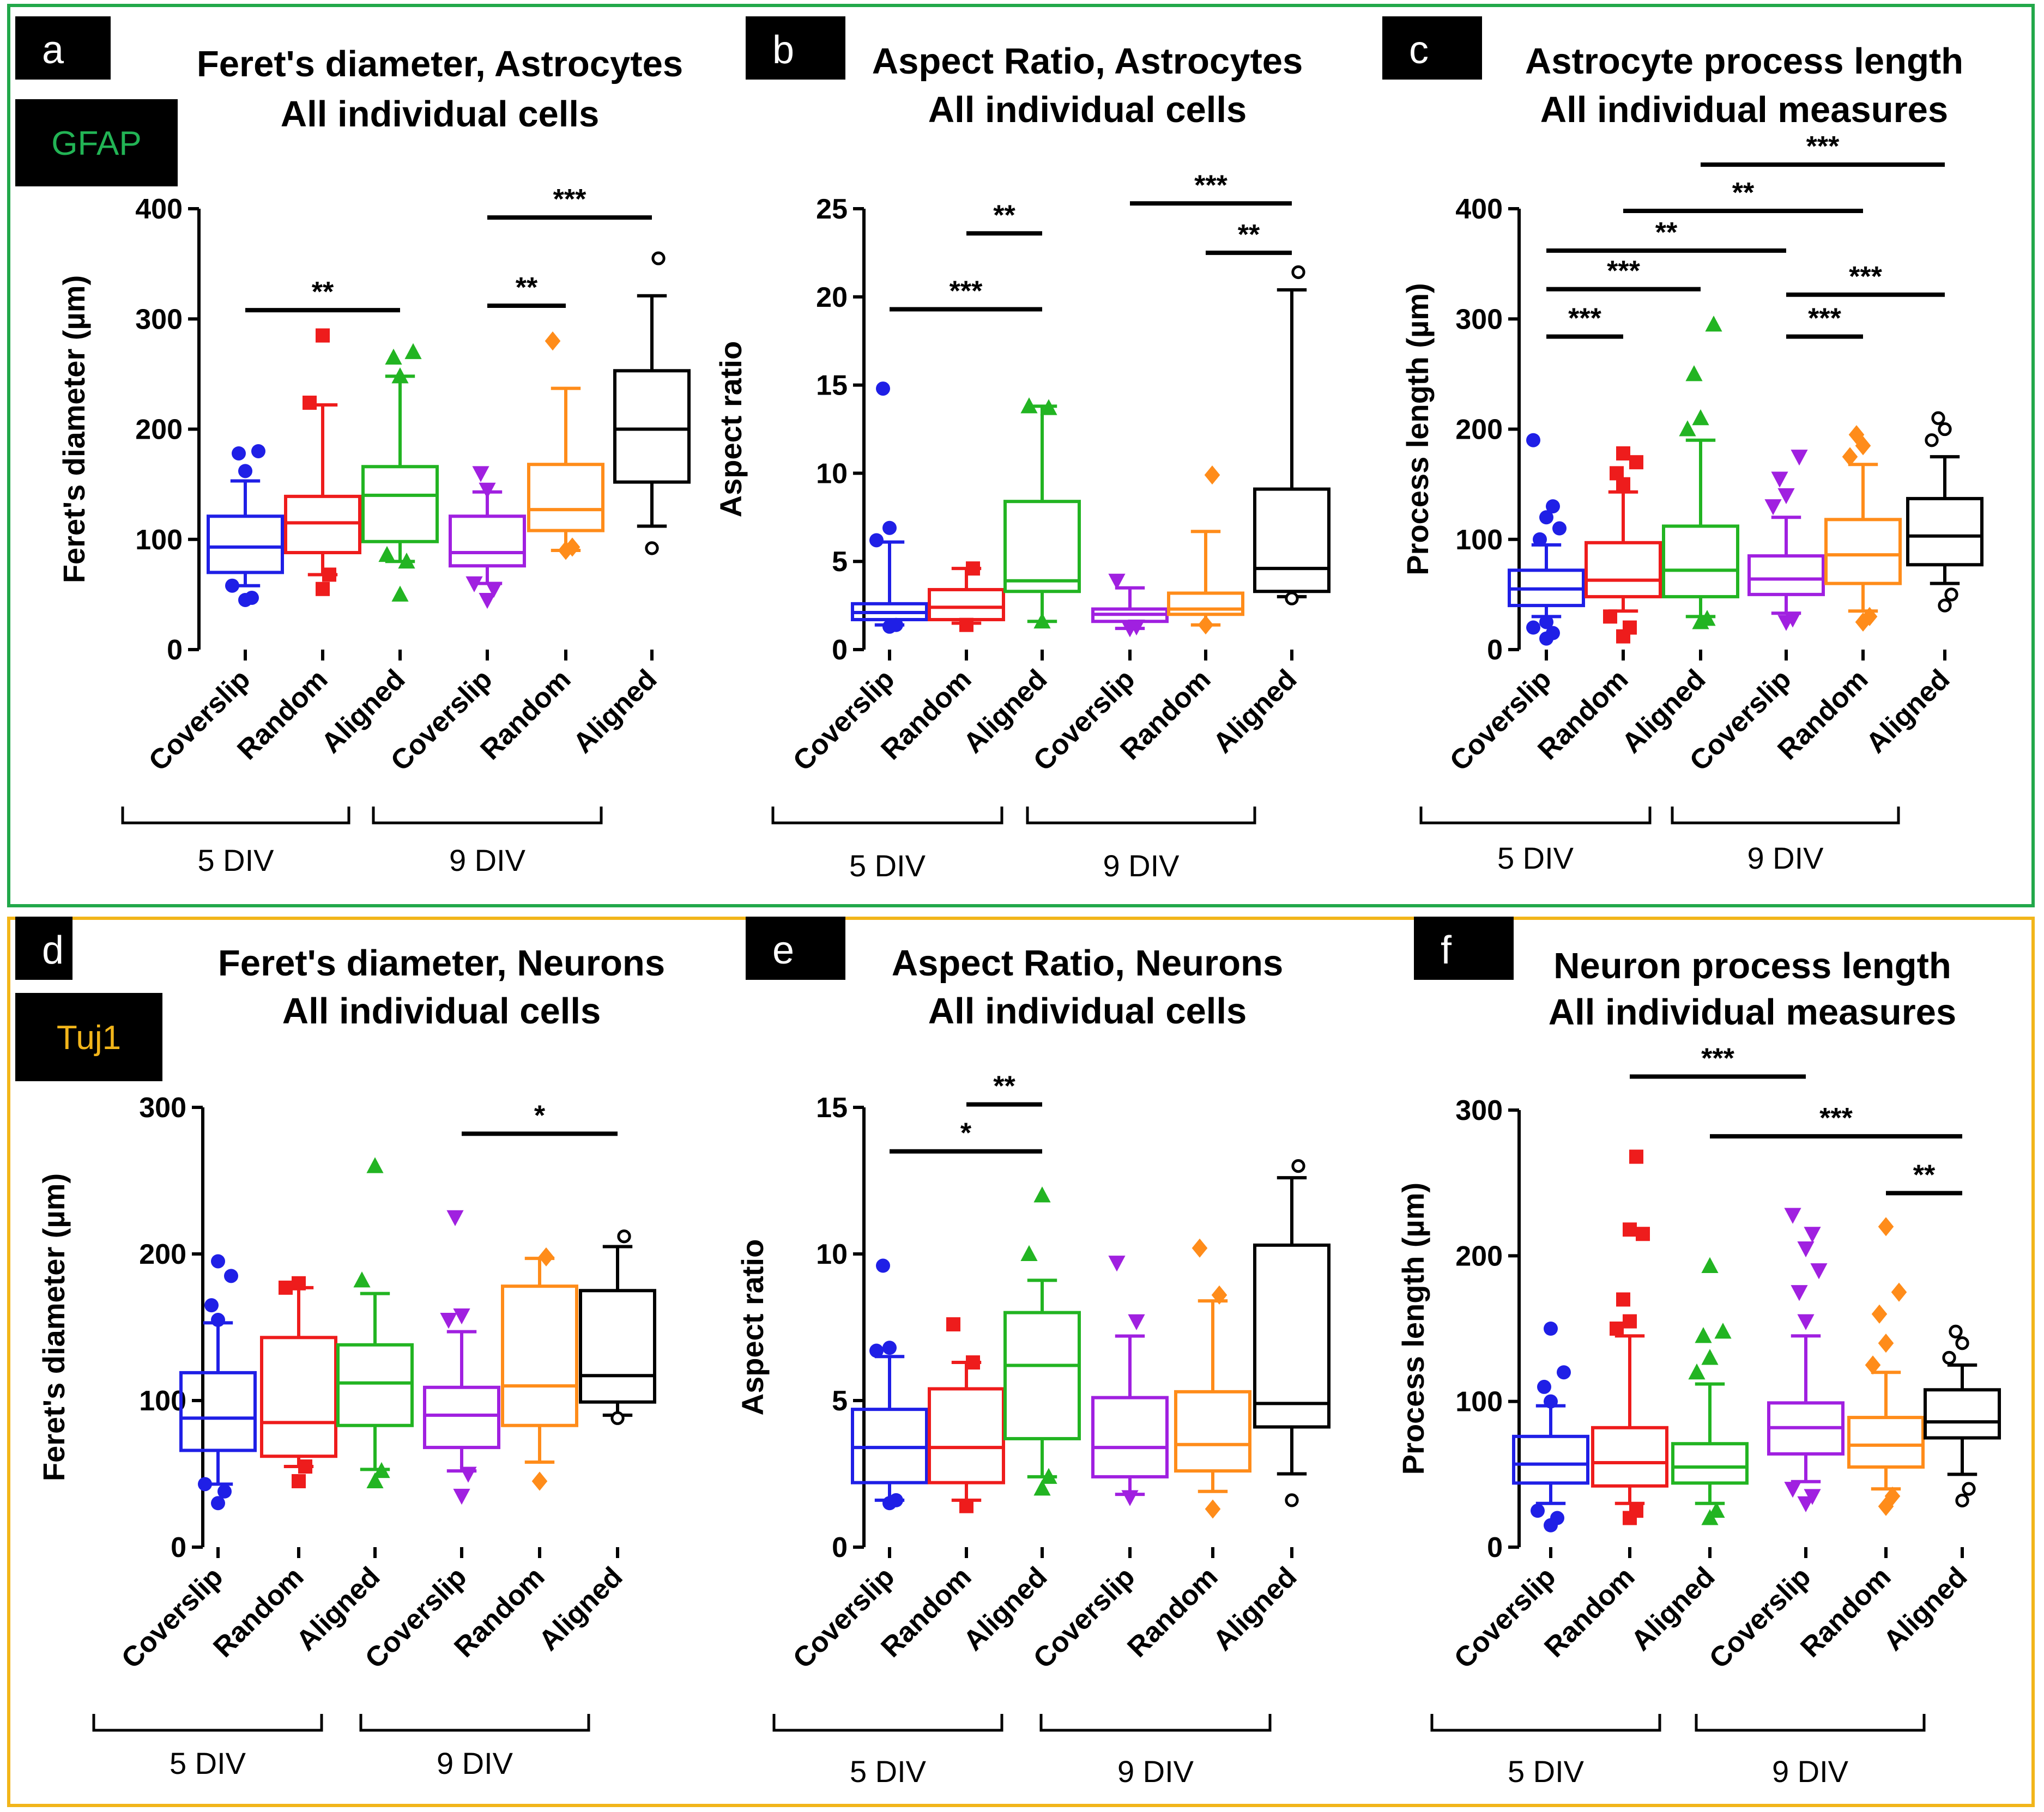  Describe the element at coordinates (730, 430) in the screenshot. I see `y-axis-label: Aspect ratio` at that location.